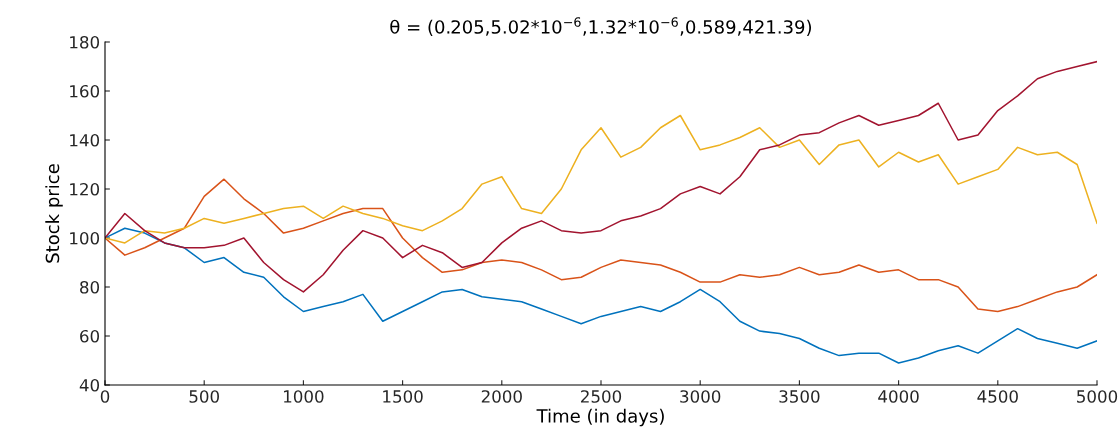 This screenshot has height=435, width=1119. What do you see at coordinates (898, 396) in the screenshot?
I see `x-tick-label: 4000` at bounding box center [898, 396].